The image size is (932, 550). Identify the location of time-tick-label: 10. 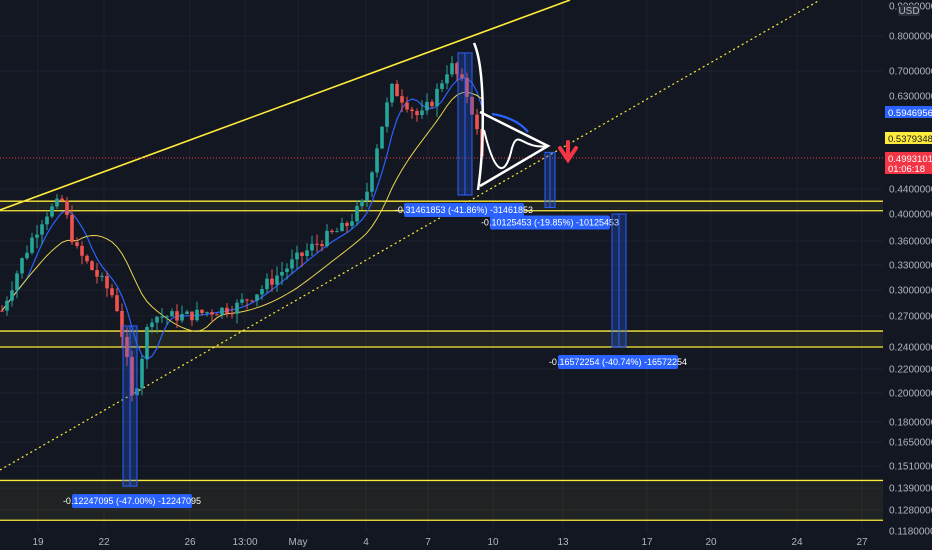
(493, 542).